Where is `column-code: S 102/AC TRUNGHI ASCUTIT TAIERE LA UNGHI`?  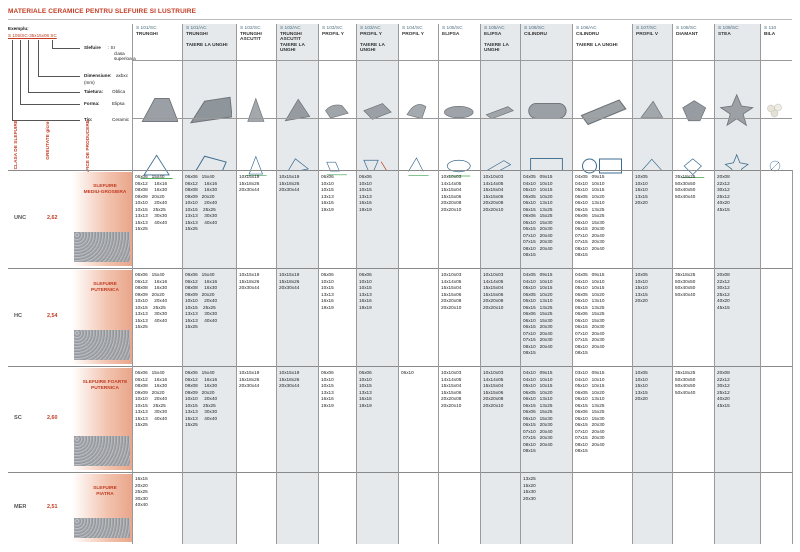
column-code: S 102/AC TRUNGHI ASCUTIT TAIERE LA UNGHI is located at coordinates (298, 40).